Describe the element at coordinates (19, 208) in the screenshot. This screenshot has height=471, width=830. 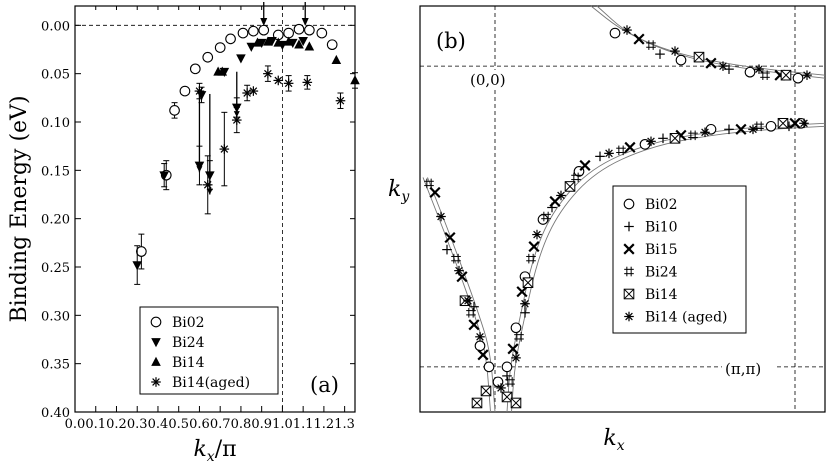
I see `panel-a-ylabel: Binding Energy (eV)` at that location.